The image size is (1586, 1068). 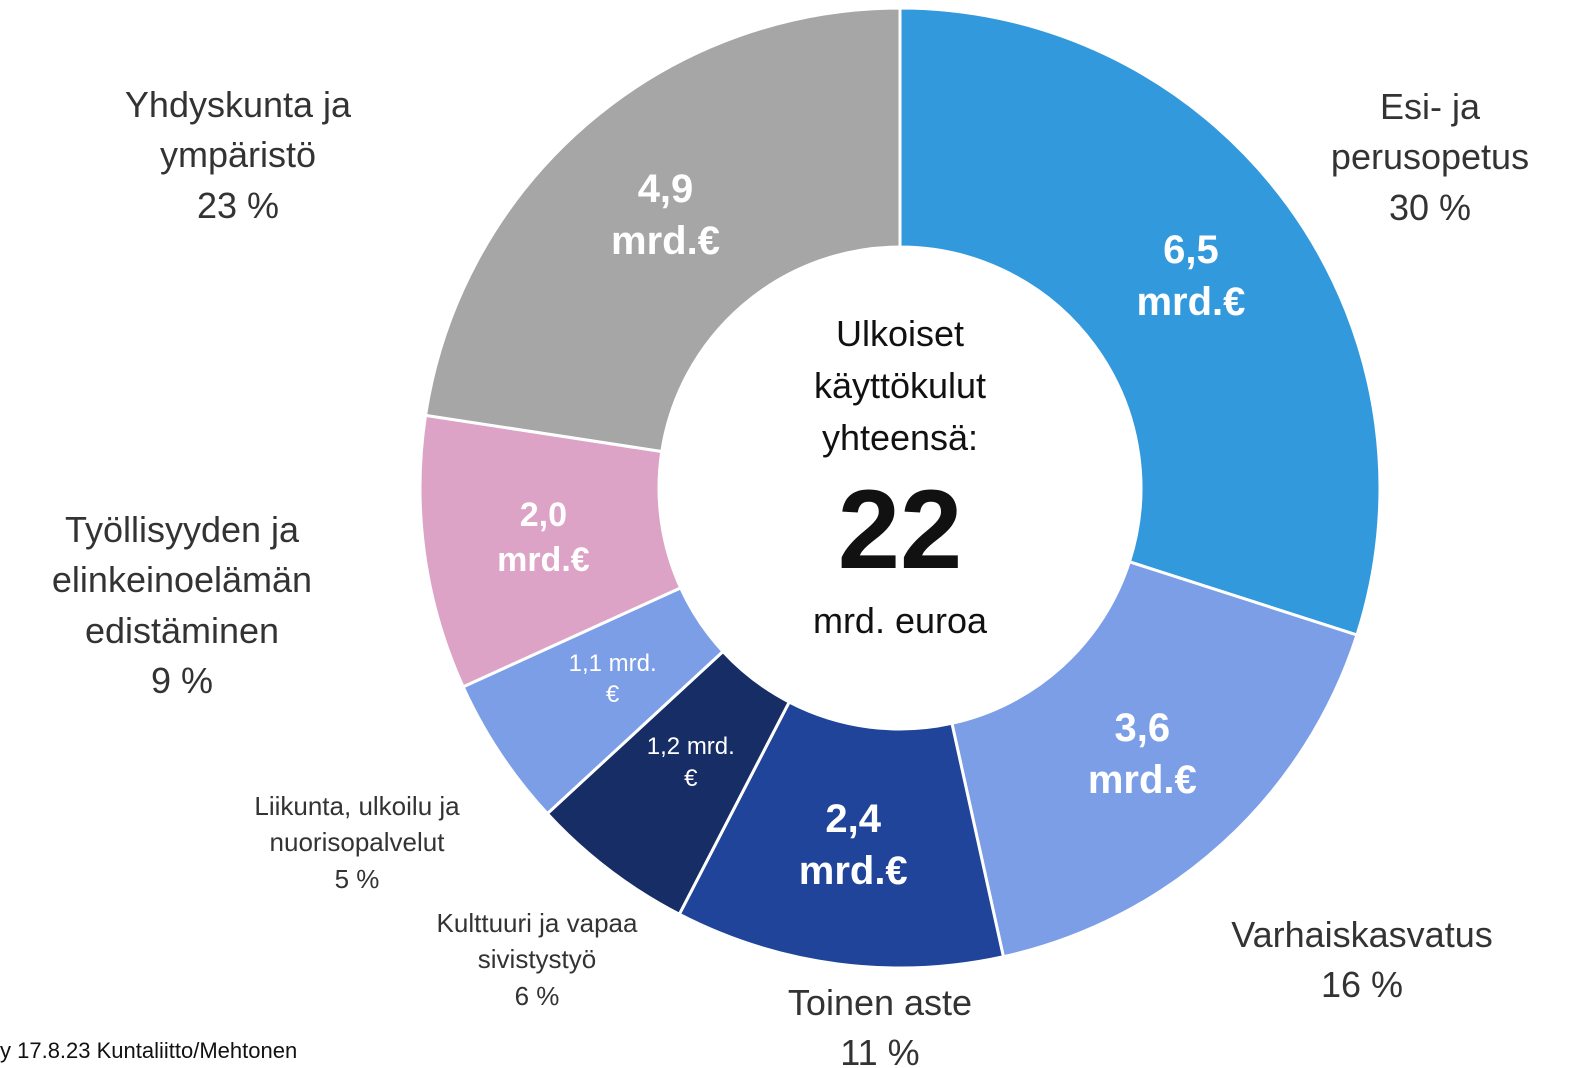 What do you see at coordinates (182, 681) in the screenshot?
I see `percent-label: 9 %` at bounding box center [182, 681].